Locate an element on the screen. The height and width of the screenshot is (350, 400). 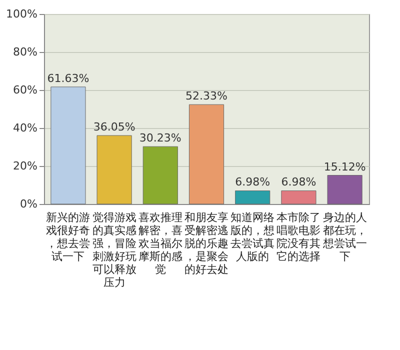
data-label: 30.23% is located at coordinates (160, 138).